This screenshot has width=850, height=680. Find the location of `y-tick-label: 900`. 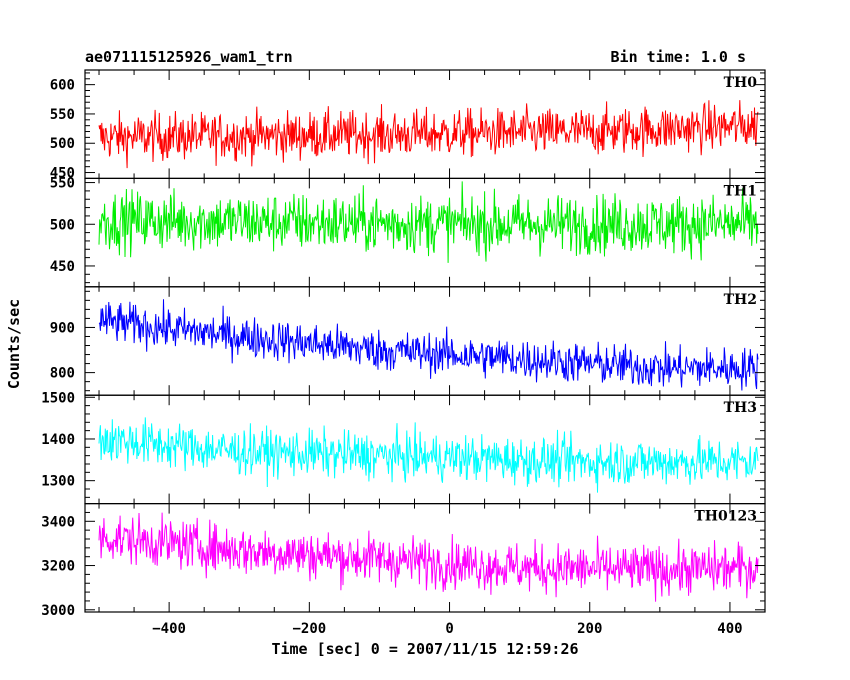

y-tick-label: 900 is located at coordinates (62, 328).